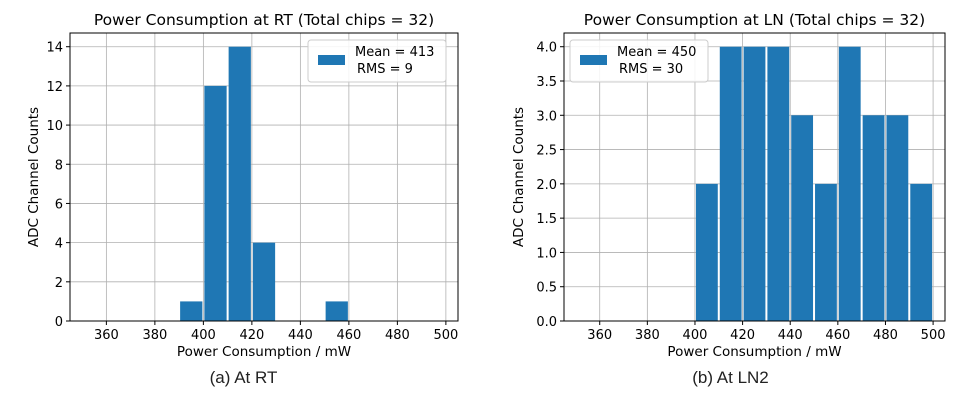  Describe the element at coordinates (546, 82) in the screenshot. I see `y-tick-label: 3.5` at that location.